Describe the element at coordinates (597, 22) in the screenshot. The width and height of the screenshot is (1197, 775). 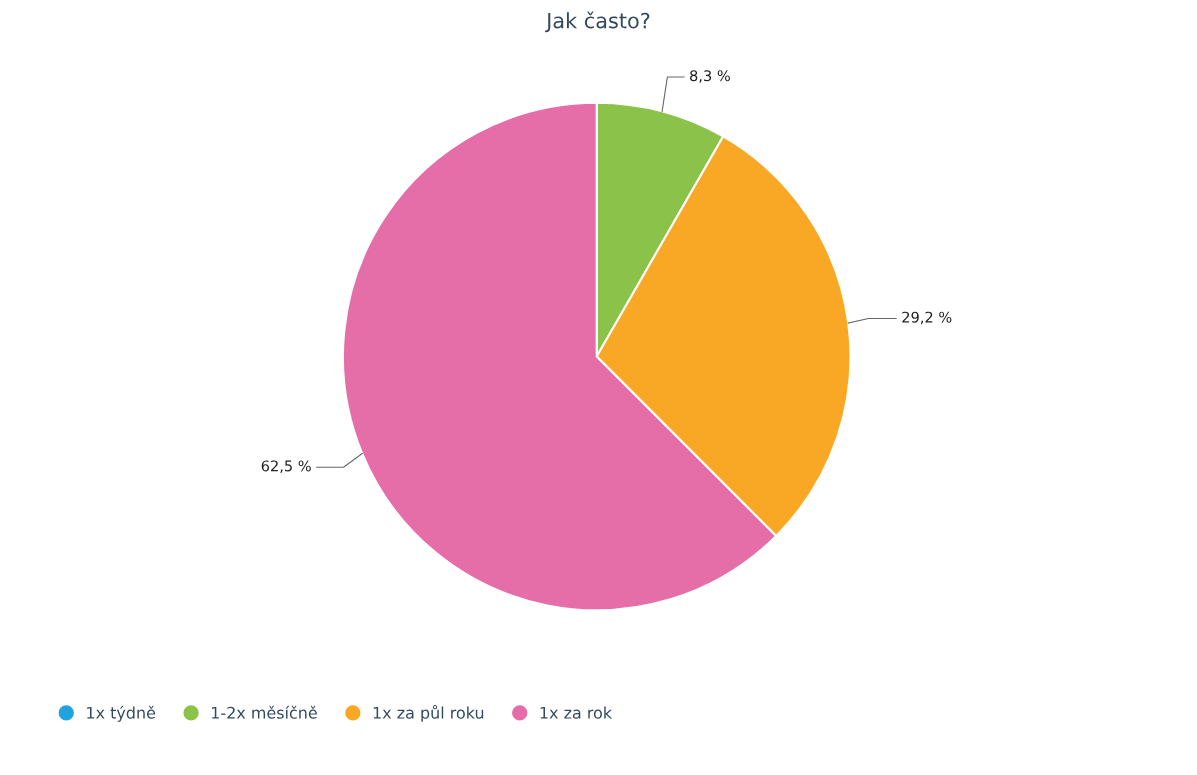
I see `chart-title: Jak často?` at that location.